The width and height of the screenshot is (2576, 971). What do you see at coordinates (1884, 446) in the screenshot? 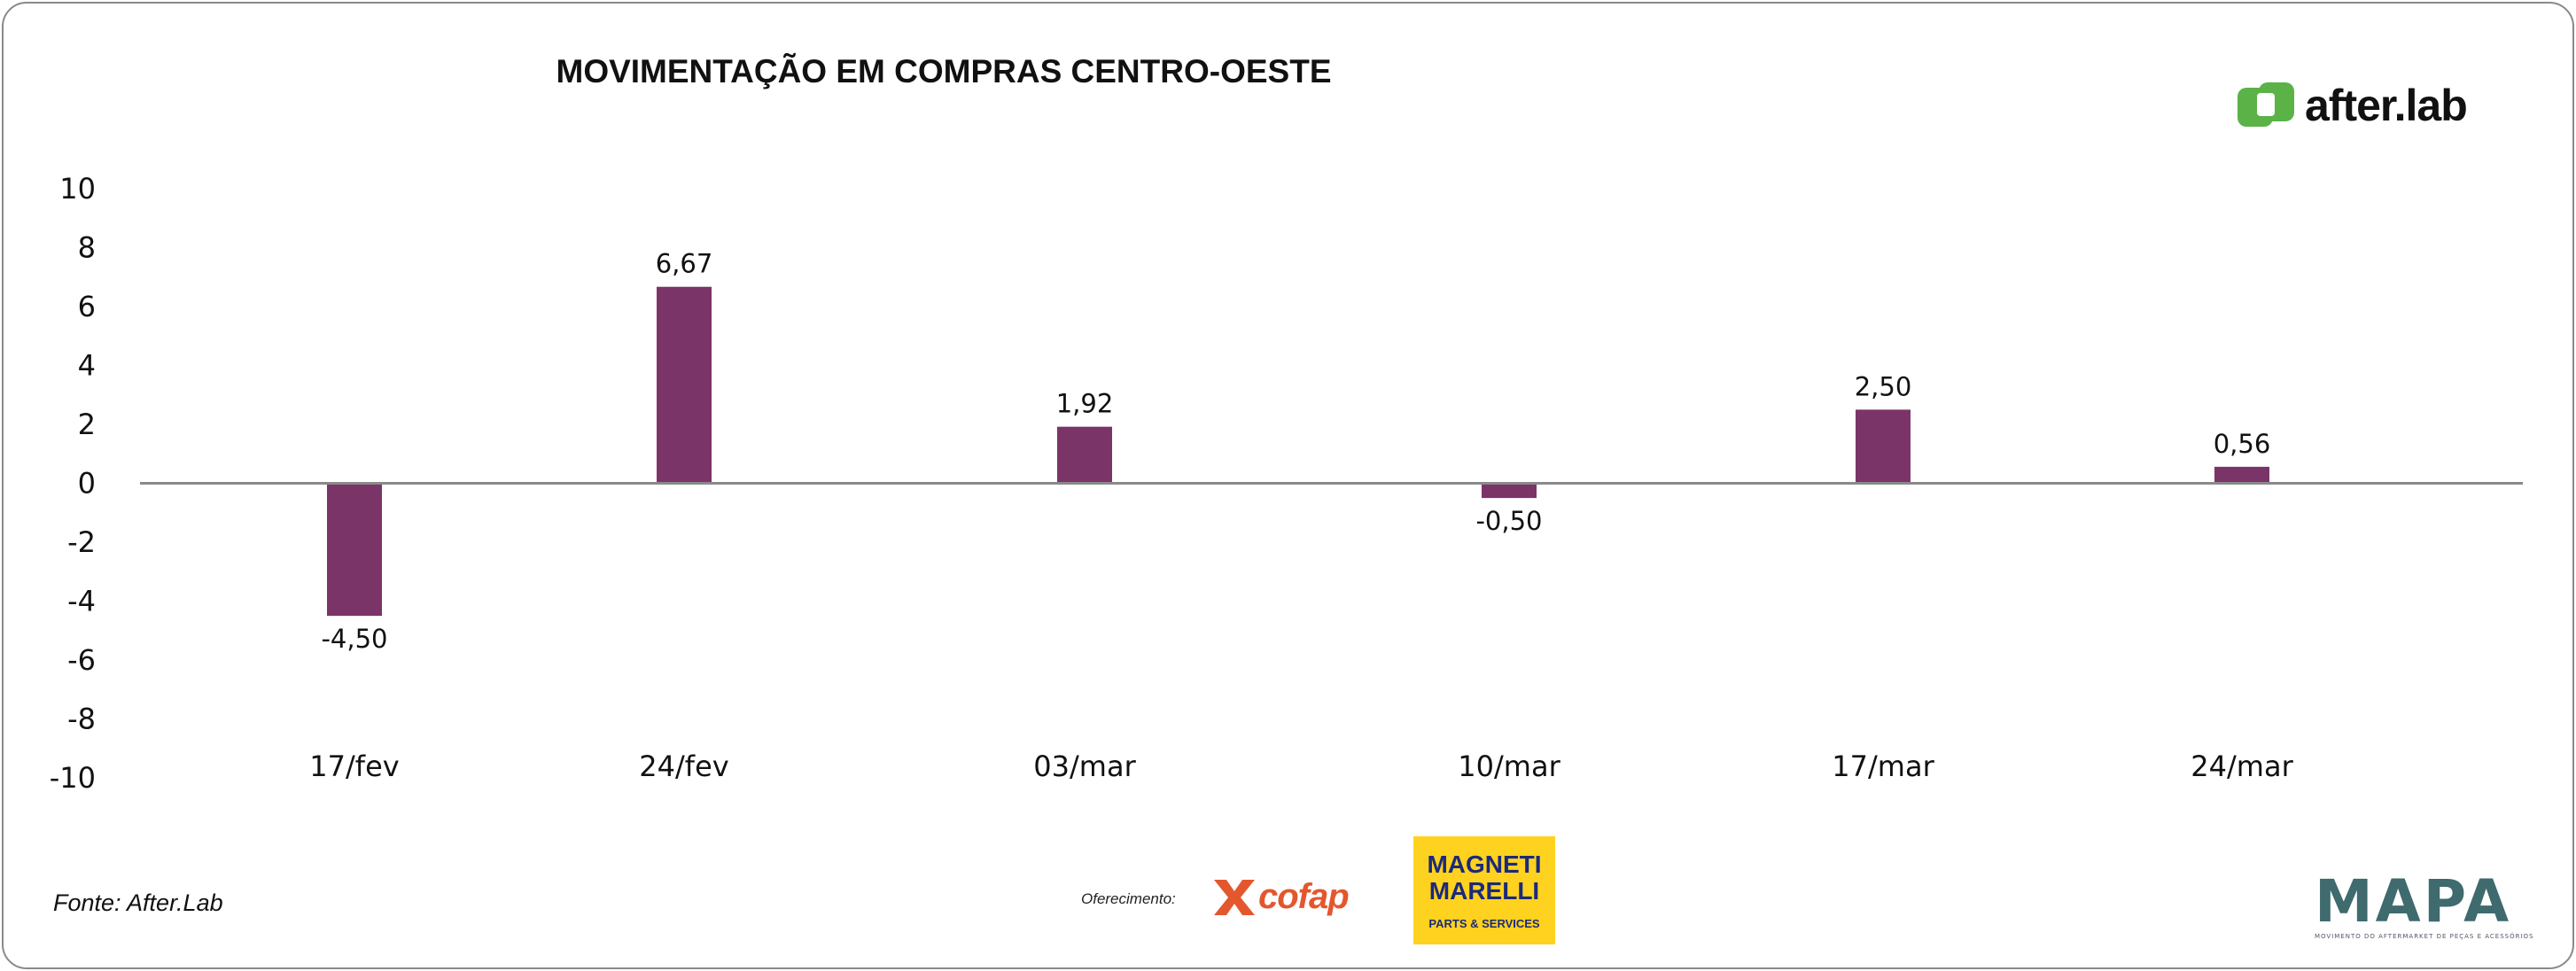
I see `bar-17/mar` at bounding box center [1884, 446].